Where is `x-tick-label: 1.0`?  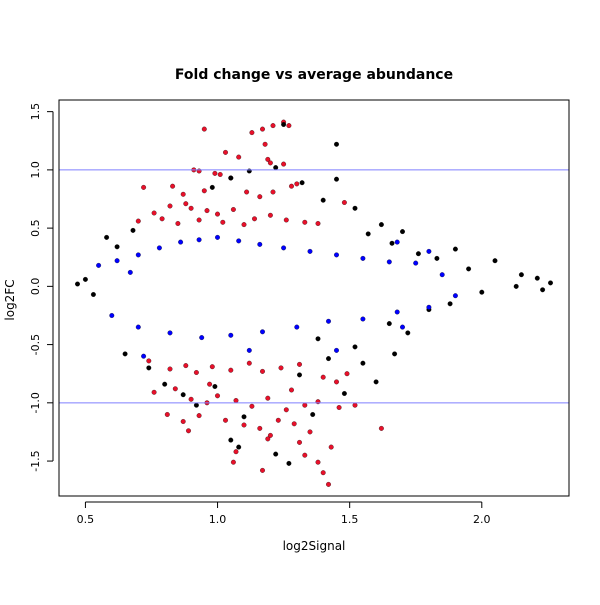
x-tick-label: 1.0 is located at coordinates (218, 519).